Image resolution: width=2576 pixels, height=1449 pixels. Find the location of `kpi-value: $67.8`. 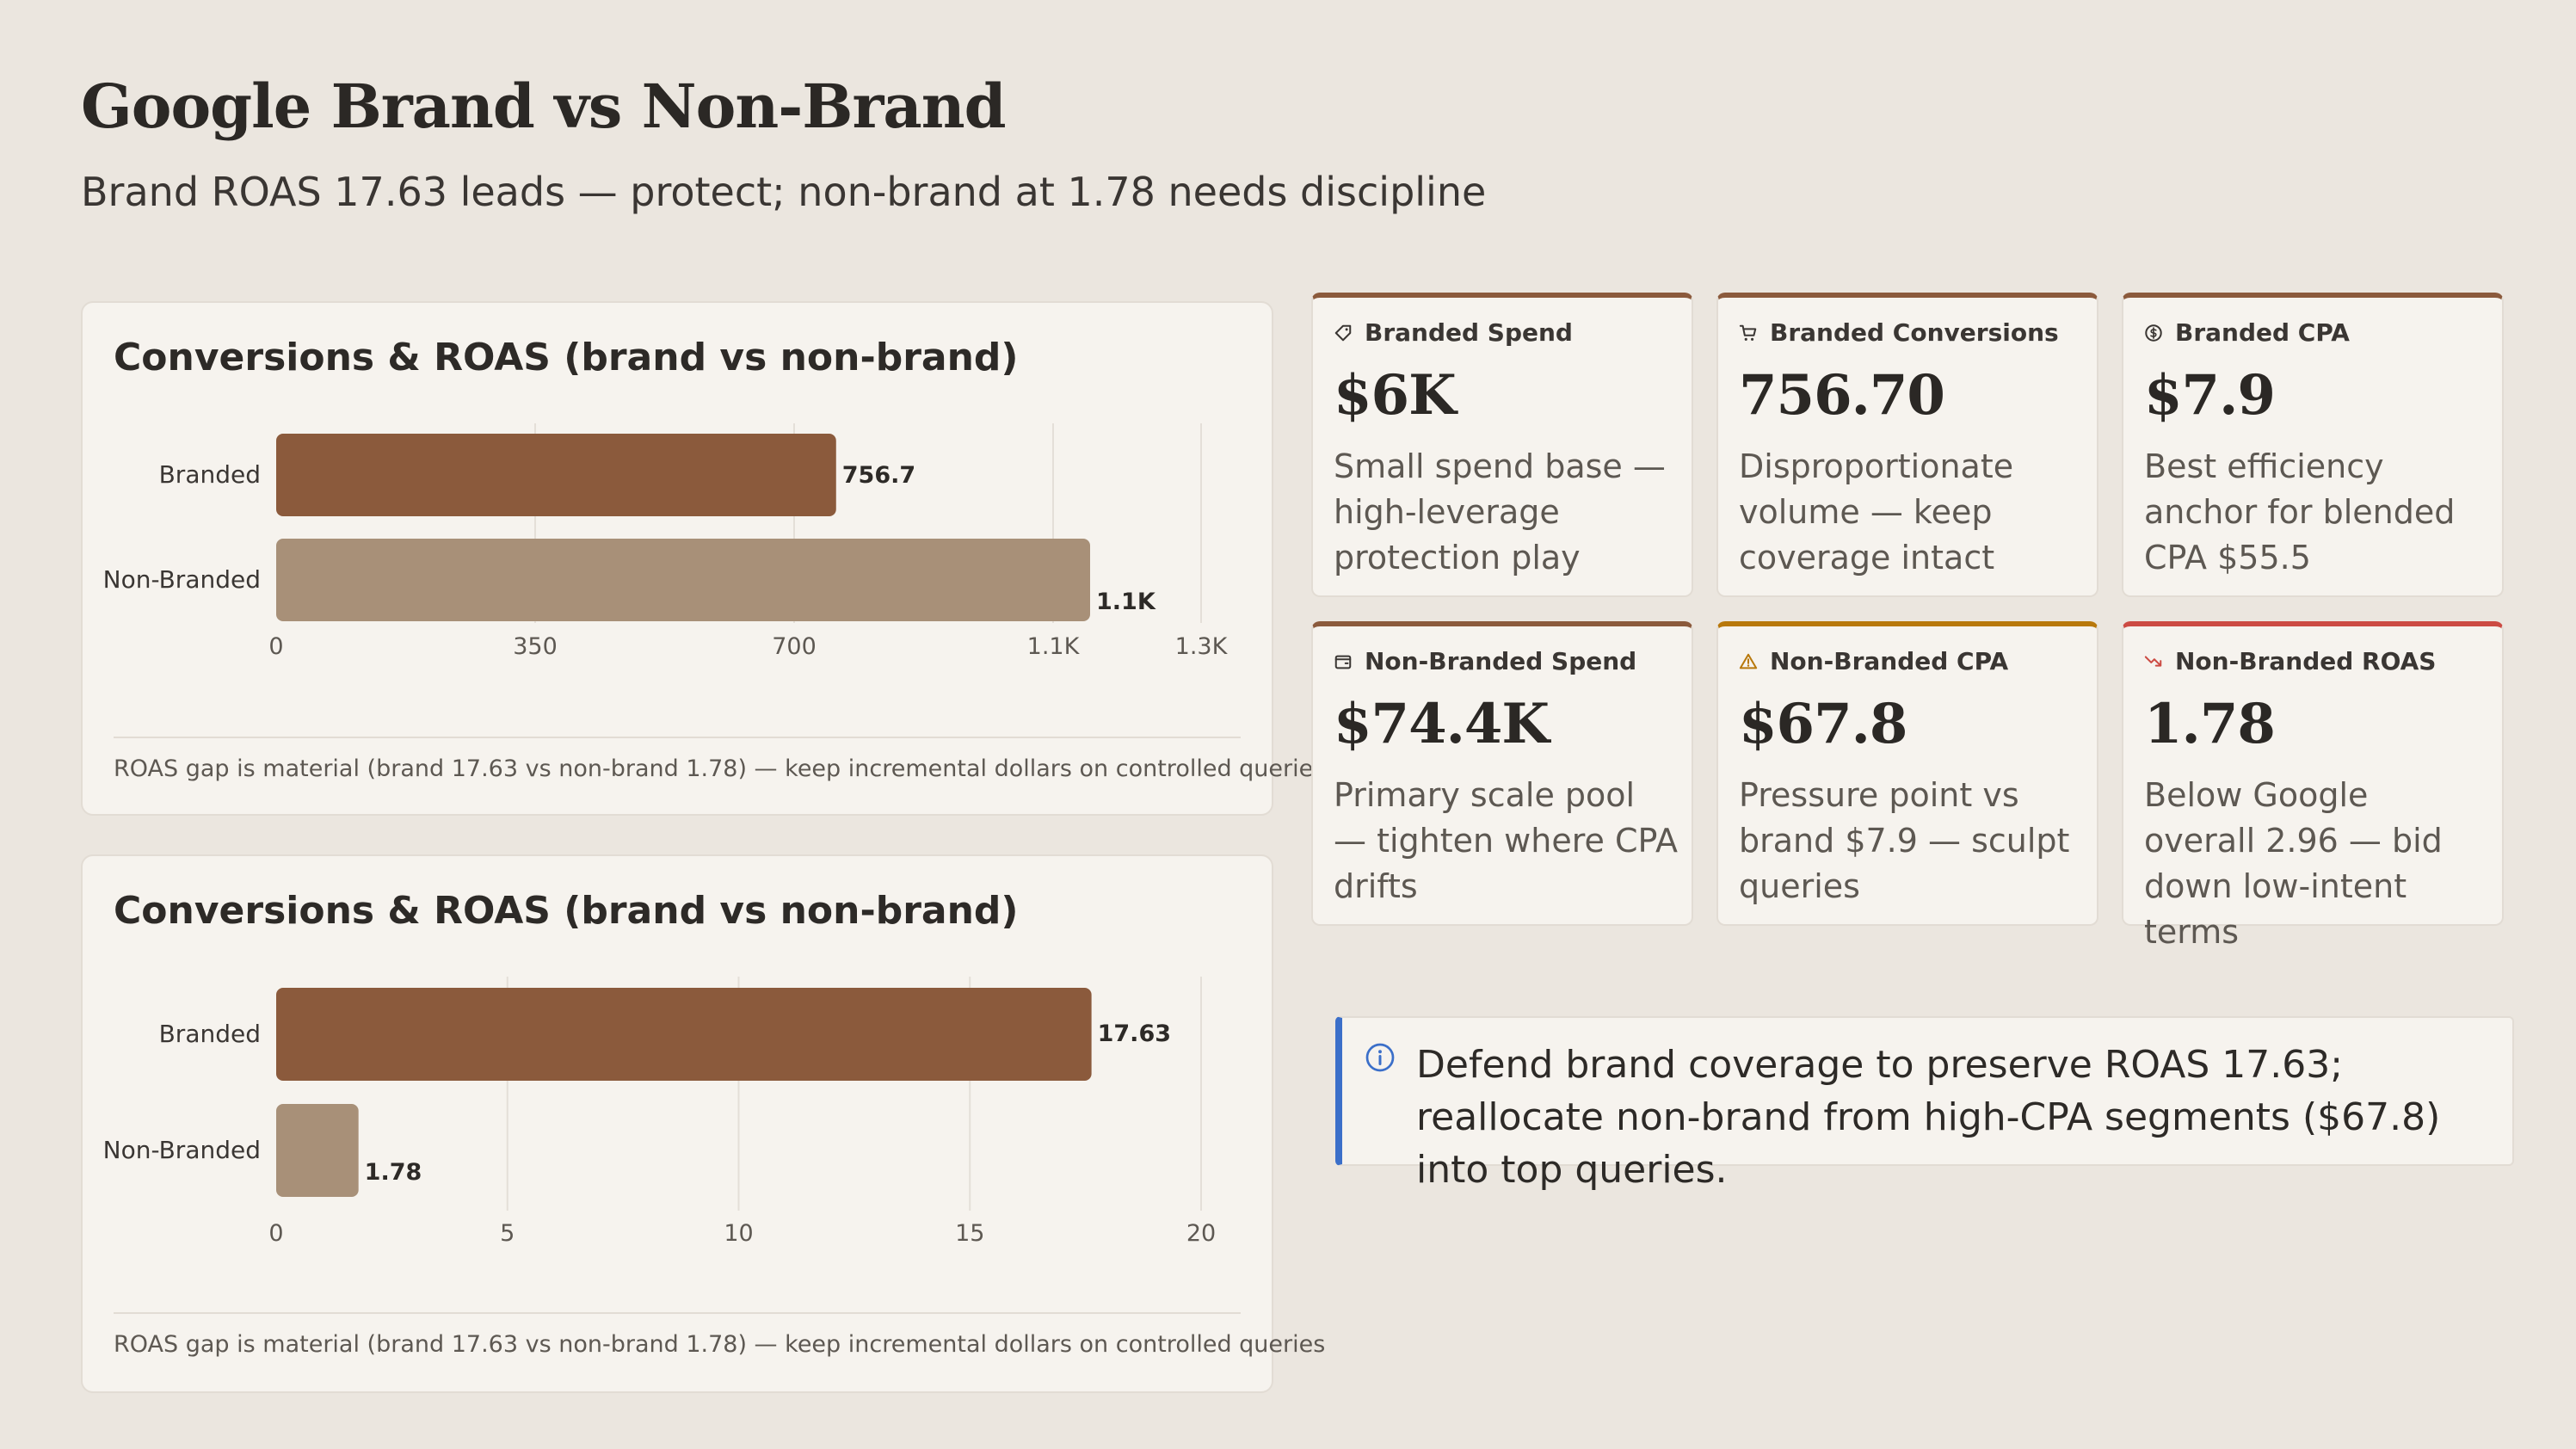

kpi-value: $67.8 is located at coordinates (1823, 724).